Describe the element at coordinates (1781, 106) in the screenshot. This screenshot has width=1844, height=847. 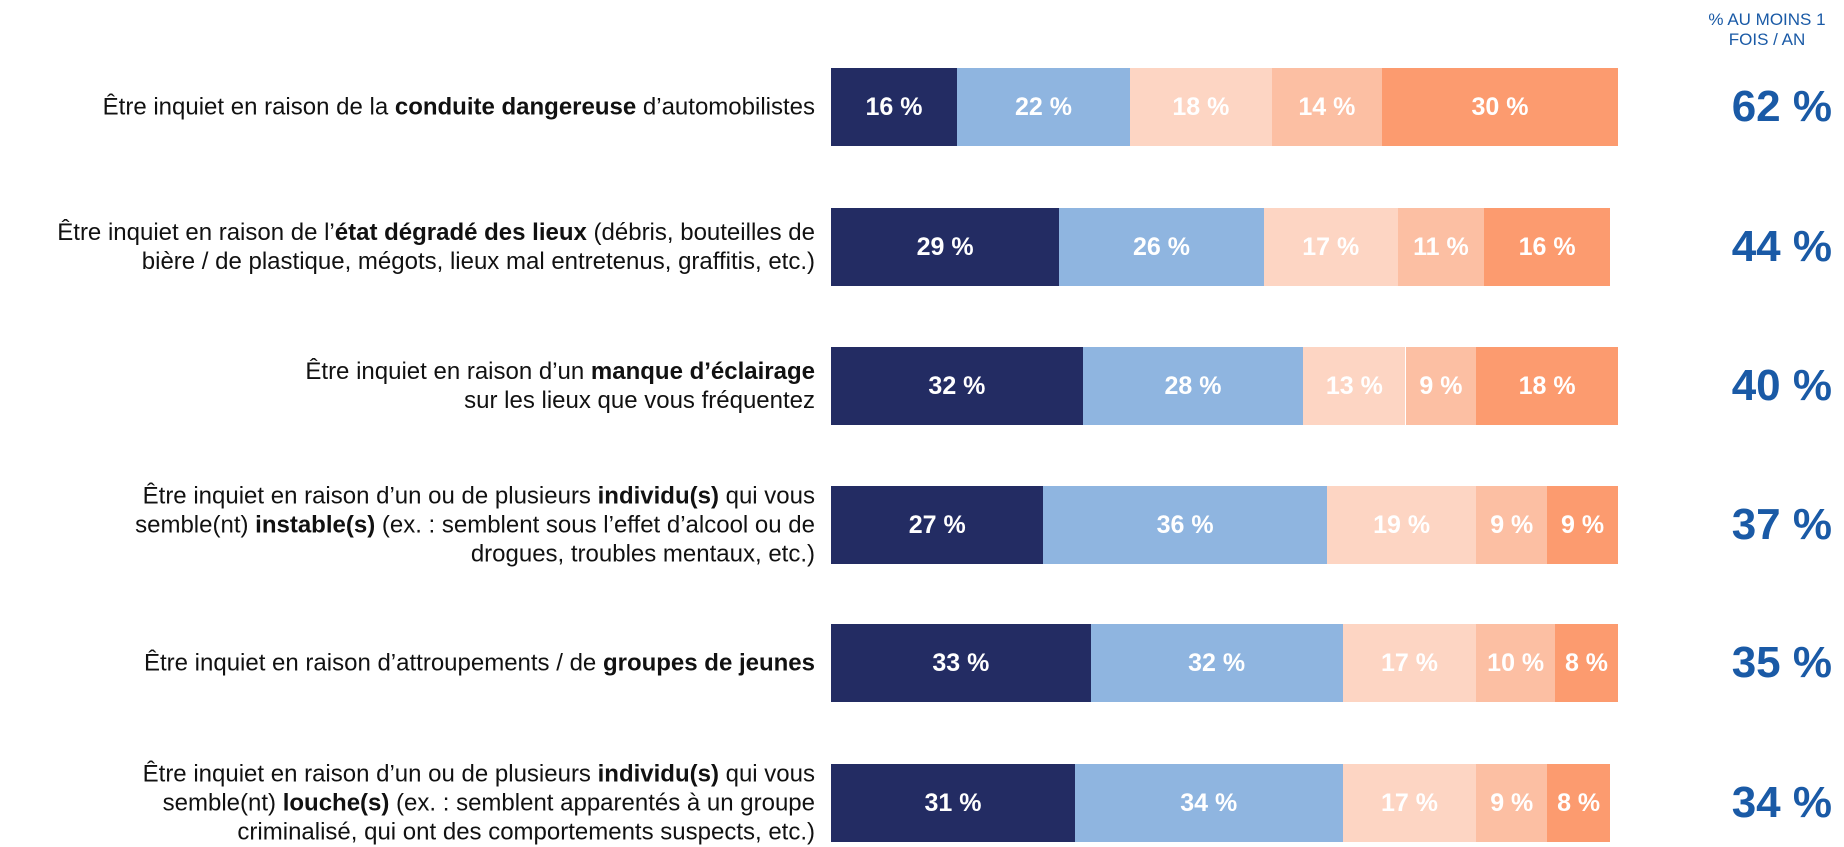
I see `total-label: 62 %` at that location.